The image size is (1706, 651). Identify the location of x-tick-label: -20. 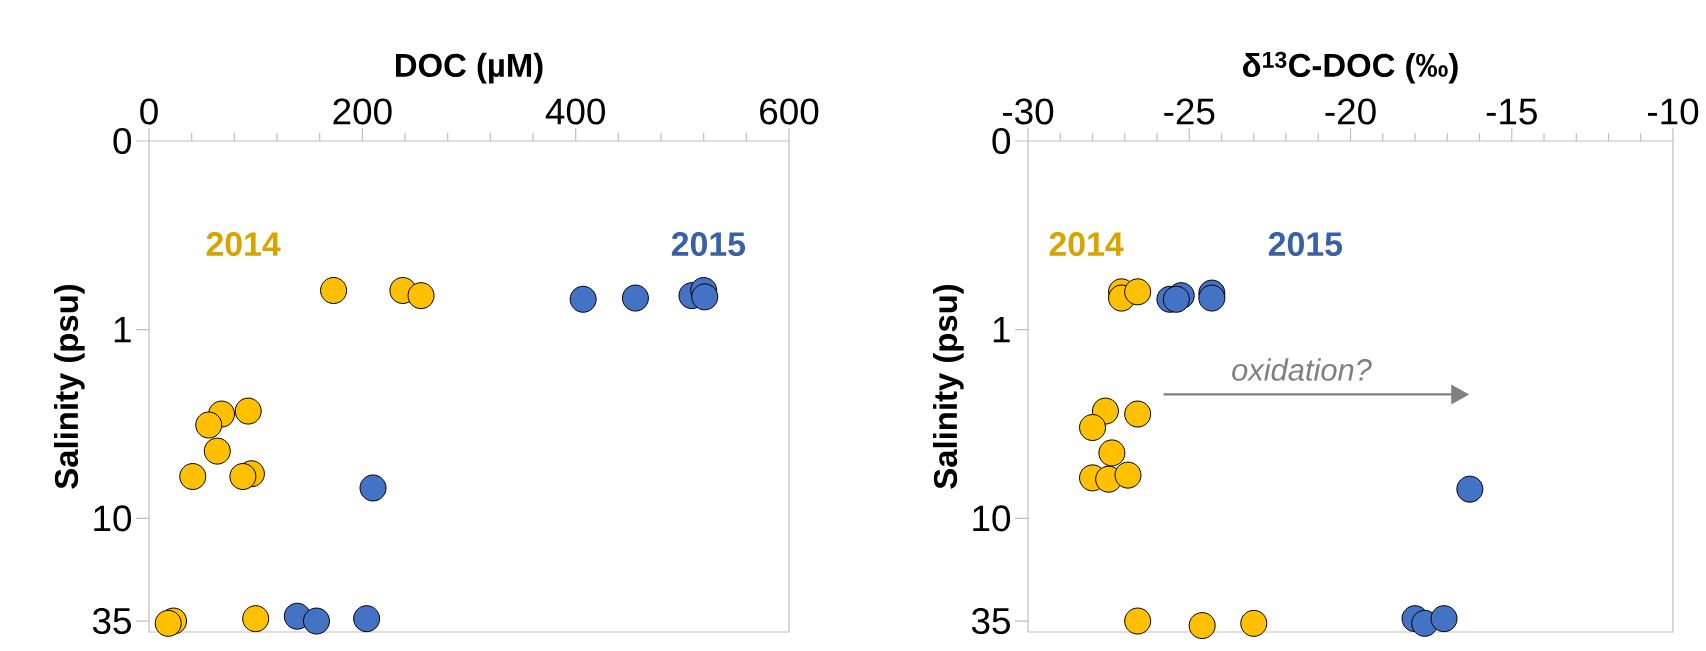
(1350, 111).